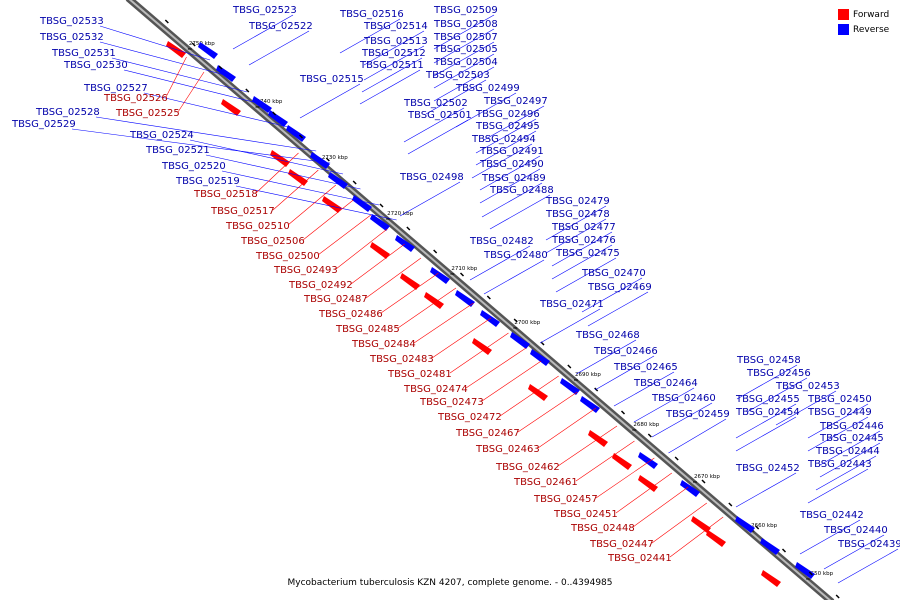 This screenshot has height=600, width=900. Describe the element at coordinates (451, 402) in the screenshot. I see `forward-gene-label: TBSG_02473` at that location.